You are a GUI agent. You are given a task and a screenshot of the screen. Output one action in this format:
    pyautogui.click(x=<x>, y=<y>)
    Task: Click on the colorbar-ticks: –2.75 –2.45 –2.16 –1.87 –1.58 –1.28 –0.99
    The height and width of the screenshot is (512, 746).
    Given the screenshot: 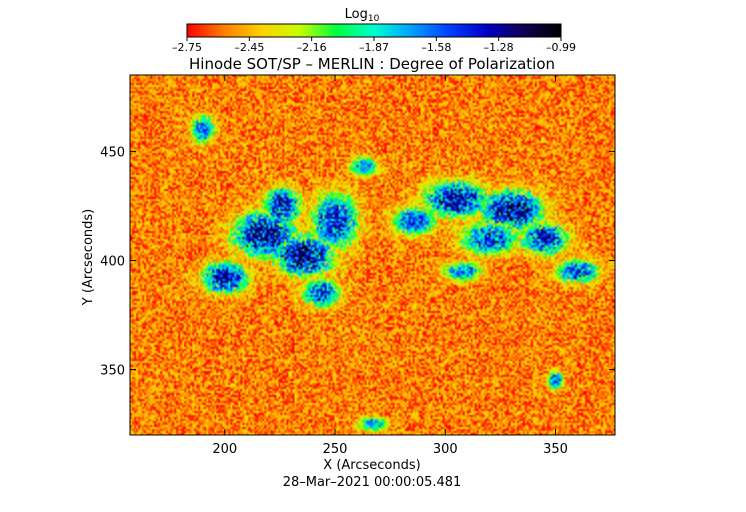 What is the action you would take?
    pyautogui.click(x=374, y=45)
    